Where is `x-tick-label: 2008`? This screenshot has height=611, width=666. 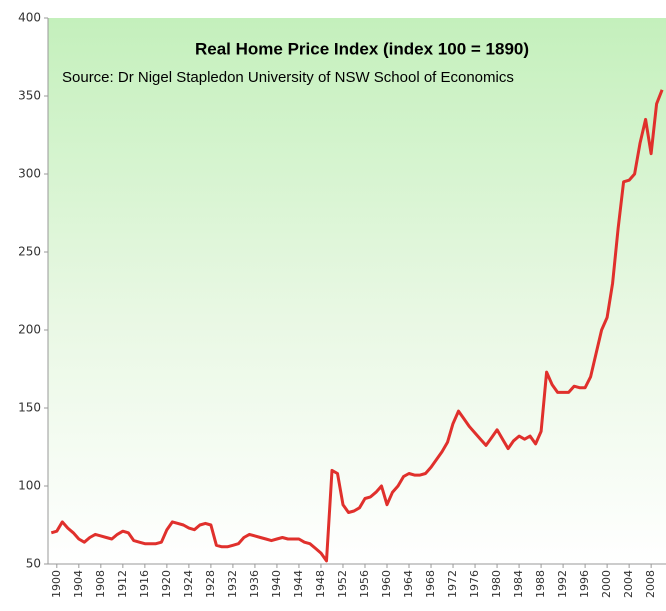 x-tick-label: 2008 is located at coordinates (650, 584).